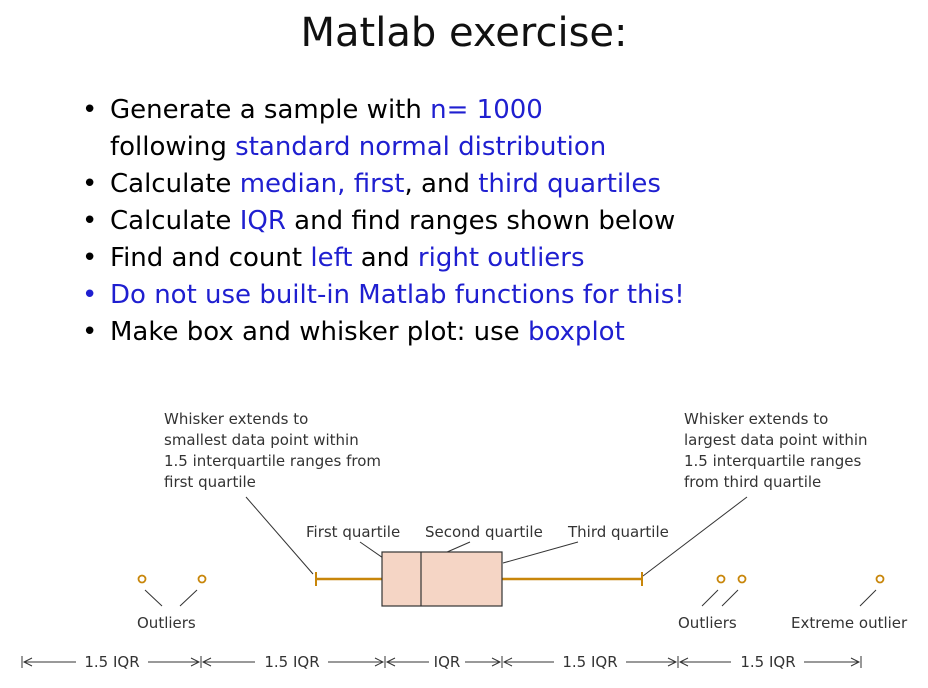 This screenshot has width=928, height=688. Describe the element at coordinates (441, 184) in the screenshot. I see `bullet-text: , and` at that location.